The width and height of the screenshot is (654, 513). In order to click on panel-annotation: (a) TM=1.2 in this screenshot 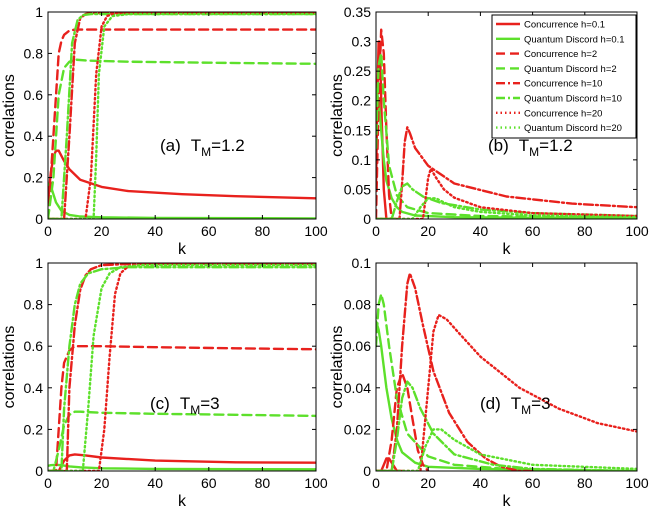, I will do `click(202, 147)`.